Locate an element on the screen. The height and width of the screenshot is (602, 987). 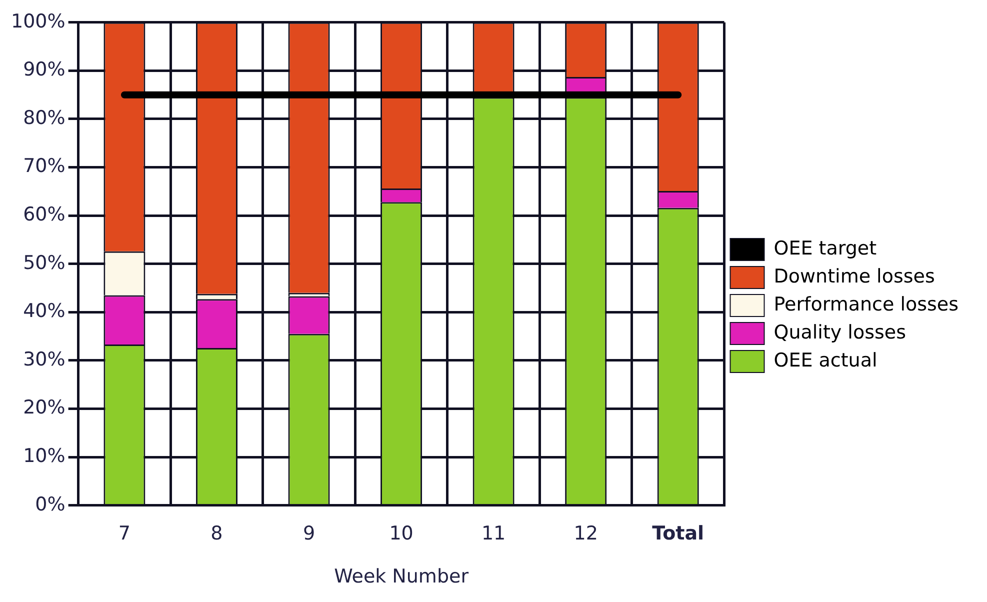
y-tick-label: 0% is located at coordinates (50, 504).